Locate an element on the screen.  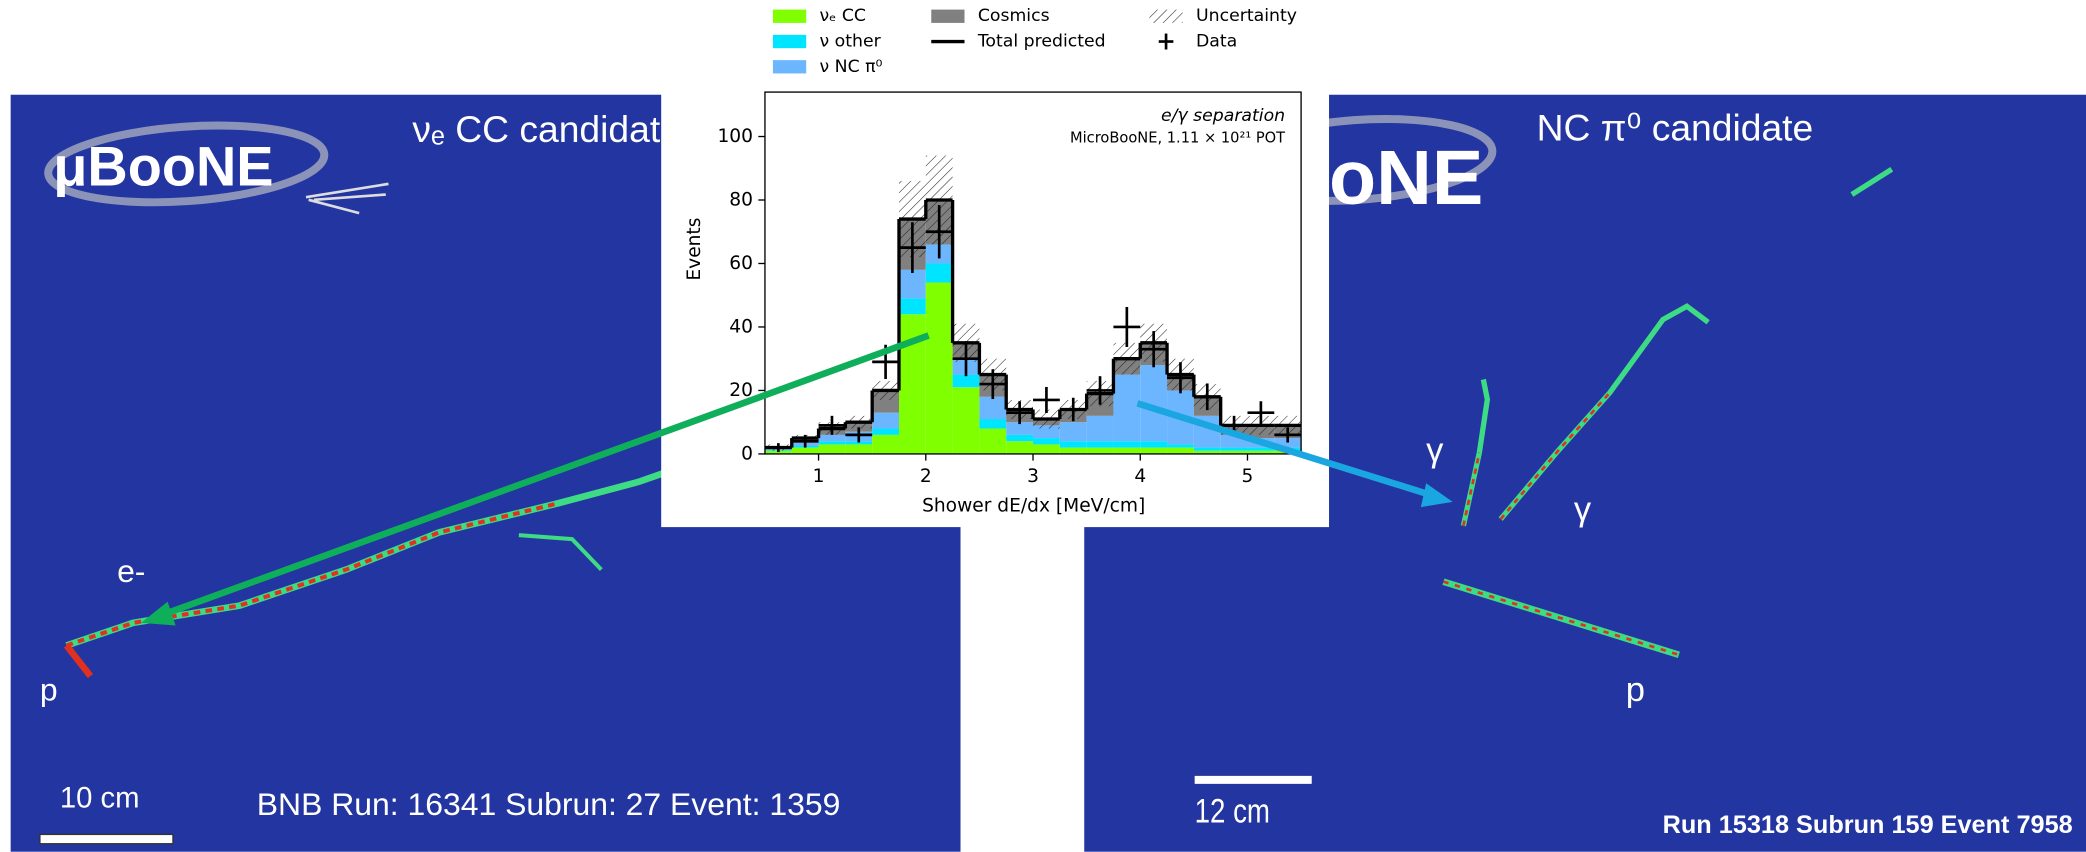
annotation: MicroBooNE, 1.11 × 10²¹ POT is located at coordinates (1177, 138).